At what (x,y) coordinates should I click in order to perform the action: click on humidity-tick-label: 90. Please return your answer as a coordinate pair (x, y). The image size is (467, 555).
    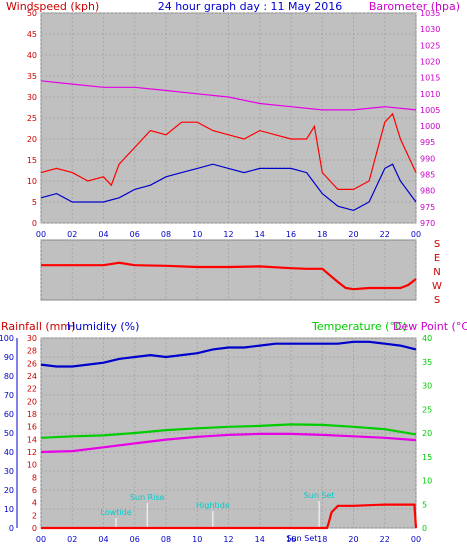
    Looking at the image, I should click on (9, 357).